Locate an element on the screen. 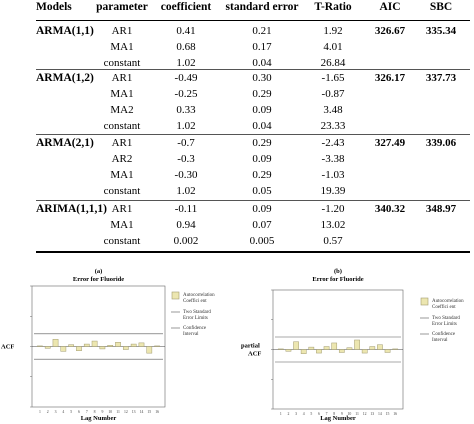 The height and width of the screenshot is (424, 474). sbc-value: 348.97 is located at coordinates (441, 209).